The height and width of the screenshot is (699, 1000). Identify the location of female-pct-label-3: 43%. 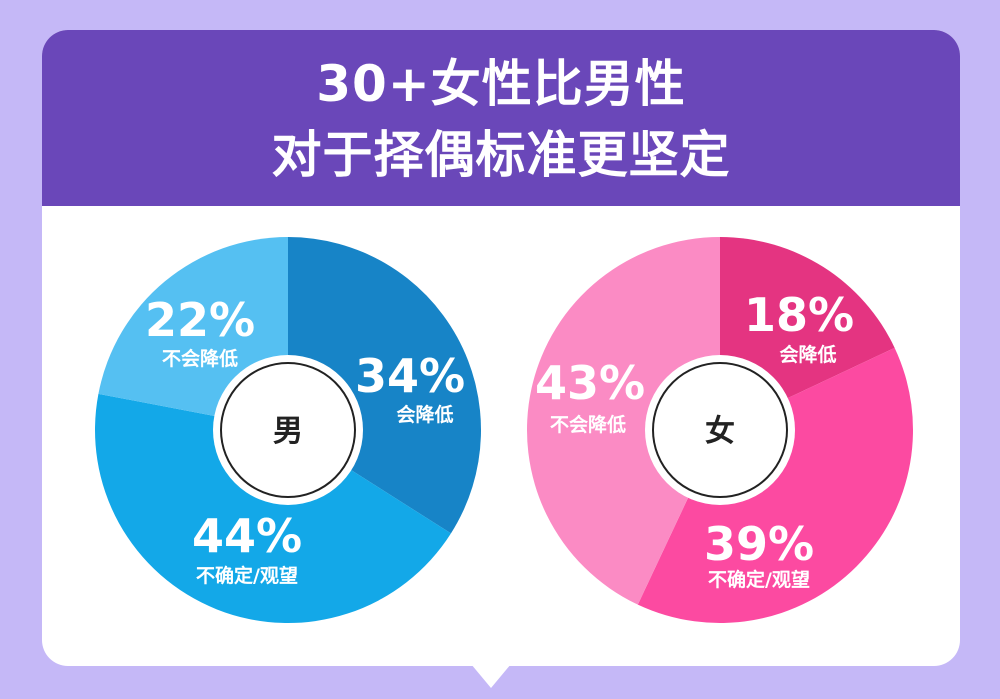
(590, 383).